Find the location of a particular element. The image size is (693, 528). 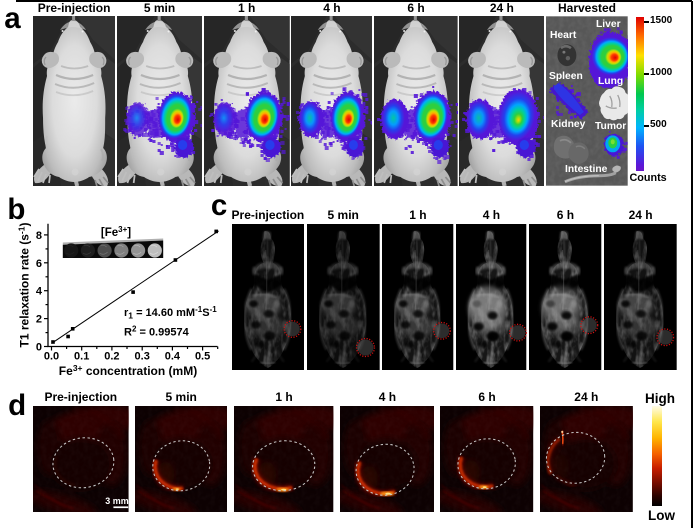

svg-text: 0.5 is located at coordinates (202, 357).